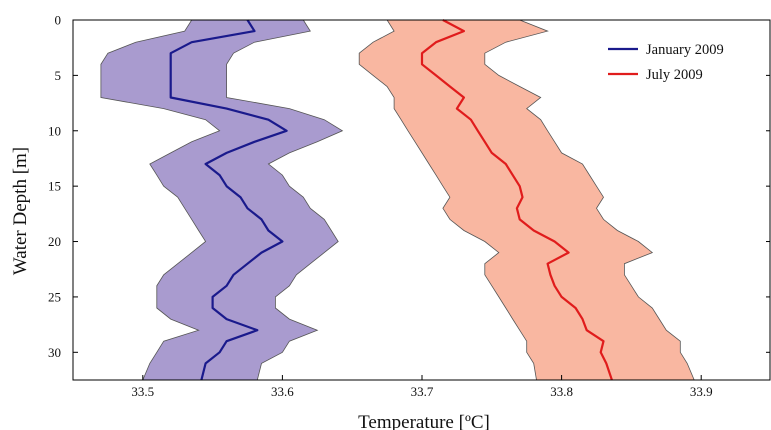 The width and height of the screenshot is (771, 430). Describe the element at coordinates (58, 75) in the screenshot. I see `y-tick-label: 5` at that location.